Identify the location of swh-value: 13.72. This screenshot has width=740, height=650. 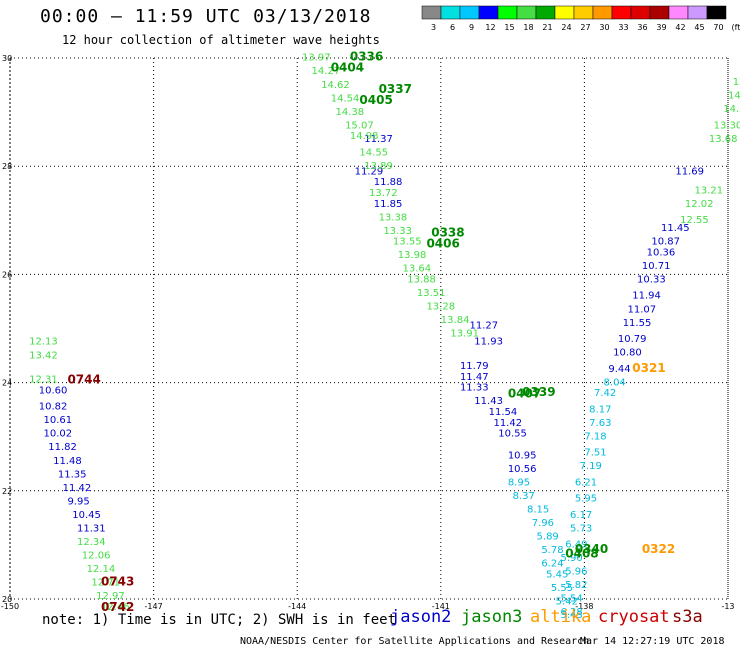
(383, 193).